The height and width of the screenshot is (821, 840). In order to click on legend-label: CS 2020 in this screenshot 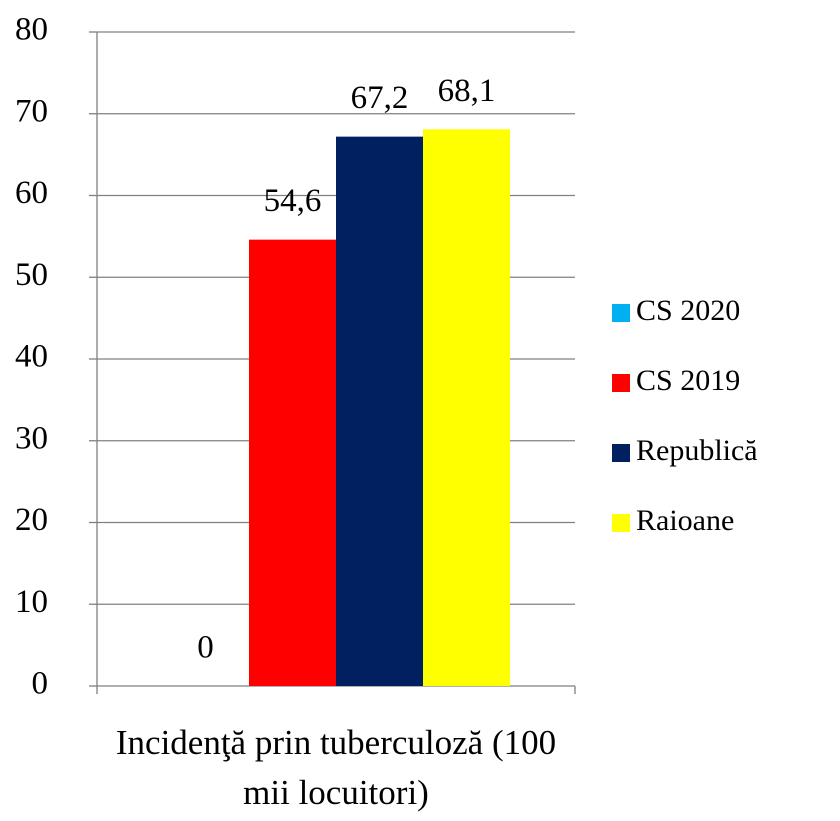, I will do `click(688, 310)`.